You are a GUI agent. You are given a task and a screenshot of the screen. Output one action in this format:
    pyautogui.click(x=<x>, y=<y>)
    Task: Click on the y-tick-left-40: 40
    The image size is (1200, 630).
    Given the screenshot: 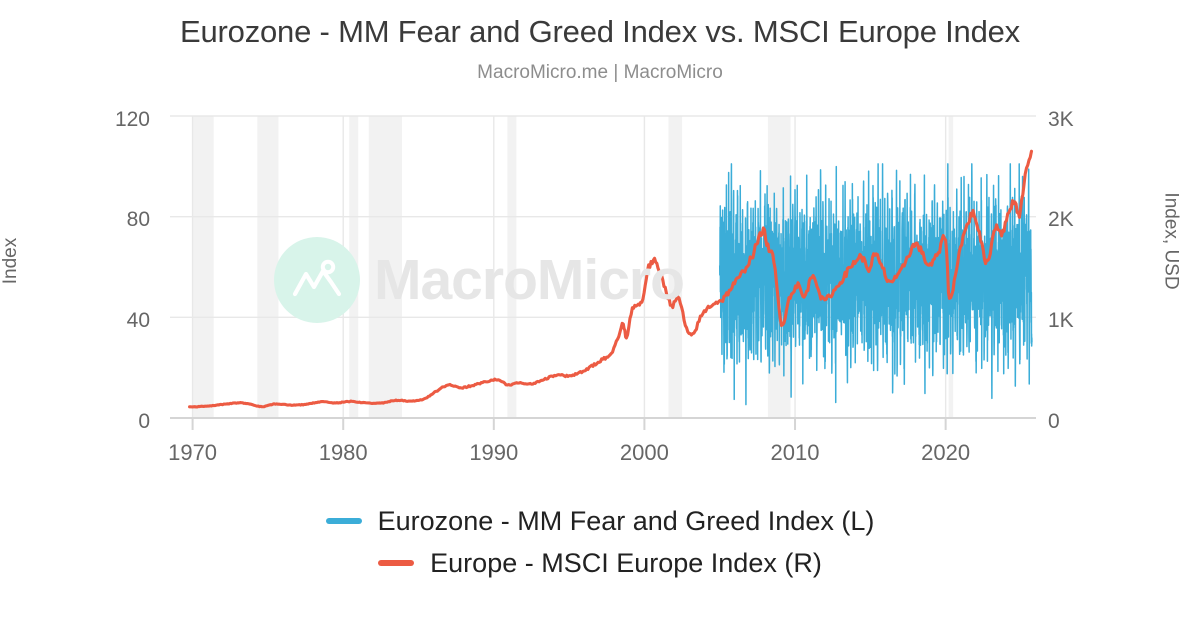 What is the action you would take?
    pyautogui.click(x=138, y=320)
    